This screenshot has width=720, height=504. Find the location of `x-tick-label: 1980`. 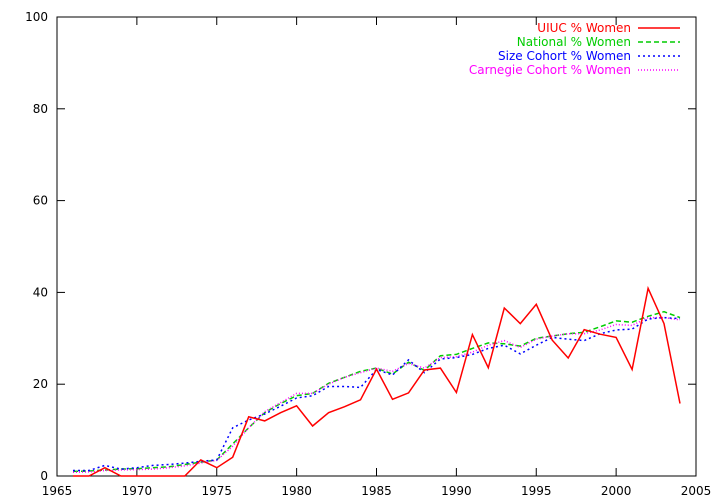

x-tick-label: 1980 is located at coordinates (296, 491).